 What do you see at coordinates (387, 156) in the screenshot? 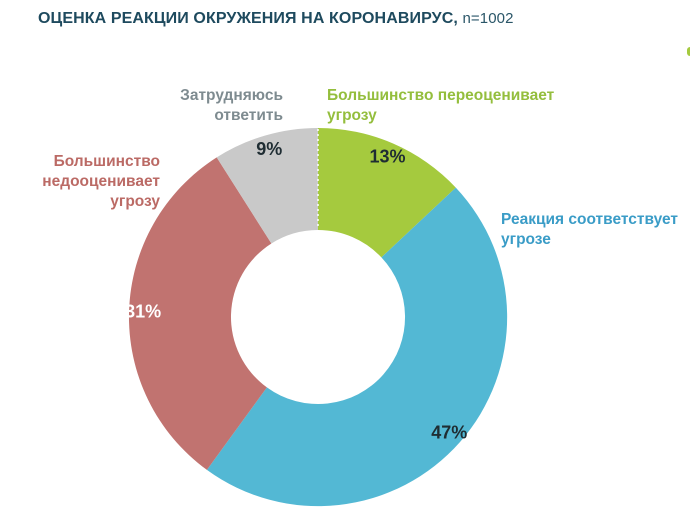
I see `slice-percent-label: 13%` at bounding box center [387, 156].